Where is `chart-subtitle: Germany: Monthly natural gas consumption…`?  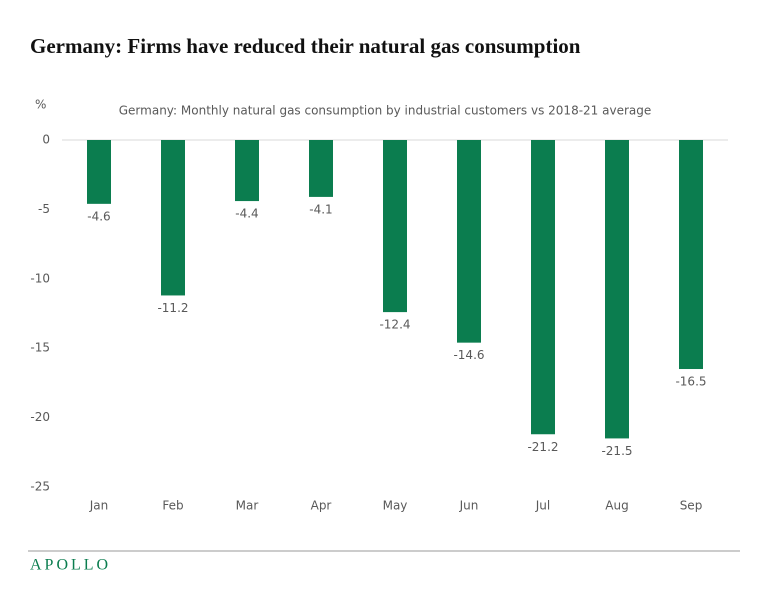
chart-subtitle: Germany: Monthly natural gas consumption… is located at coordinates (385, 111).